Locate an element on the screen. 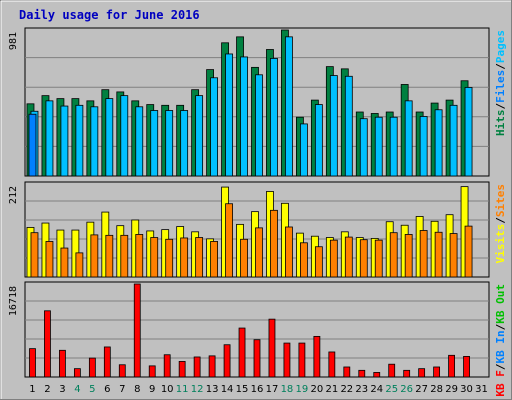  x-tick-label: 11 is located at coordinates (182, 389).